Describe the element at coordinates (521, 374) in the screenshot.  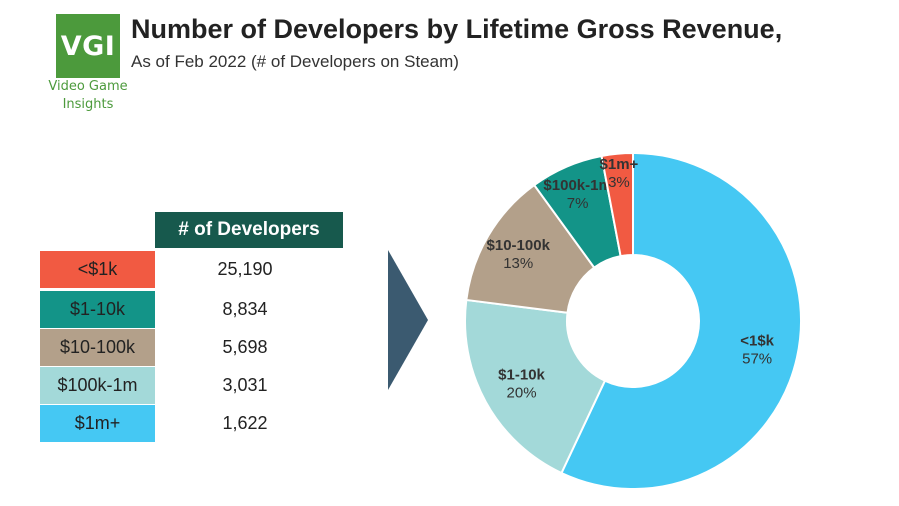
I see `slice-label: $1-10k` at that location.